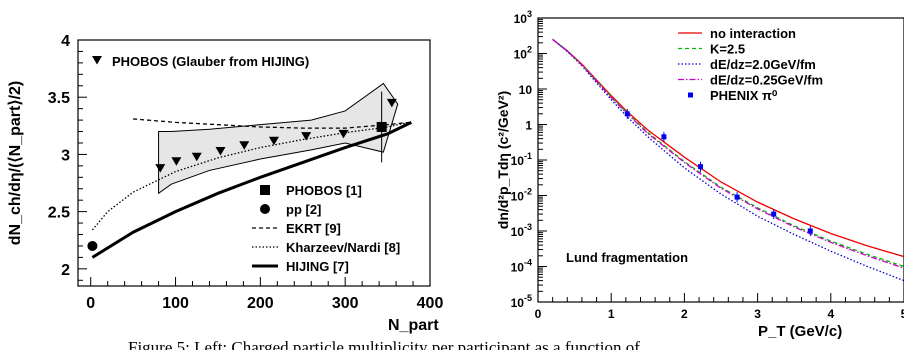 The width and height of the screenshot is (904, 350). Describe the element at coordinates (521, 230) in the screenshot. I see `y-tick-label--3: 10⁻³` at that location.